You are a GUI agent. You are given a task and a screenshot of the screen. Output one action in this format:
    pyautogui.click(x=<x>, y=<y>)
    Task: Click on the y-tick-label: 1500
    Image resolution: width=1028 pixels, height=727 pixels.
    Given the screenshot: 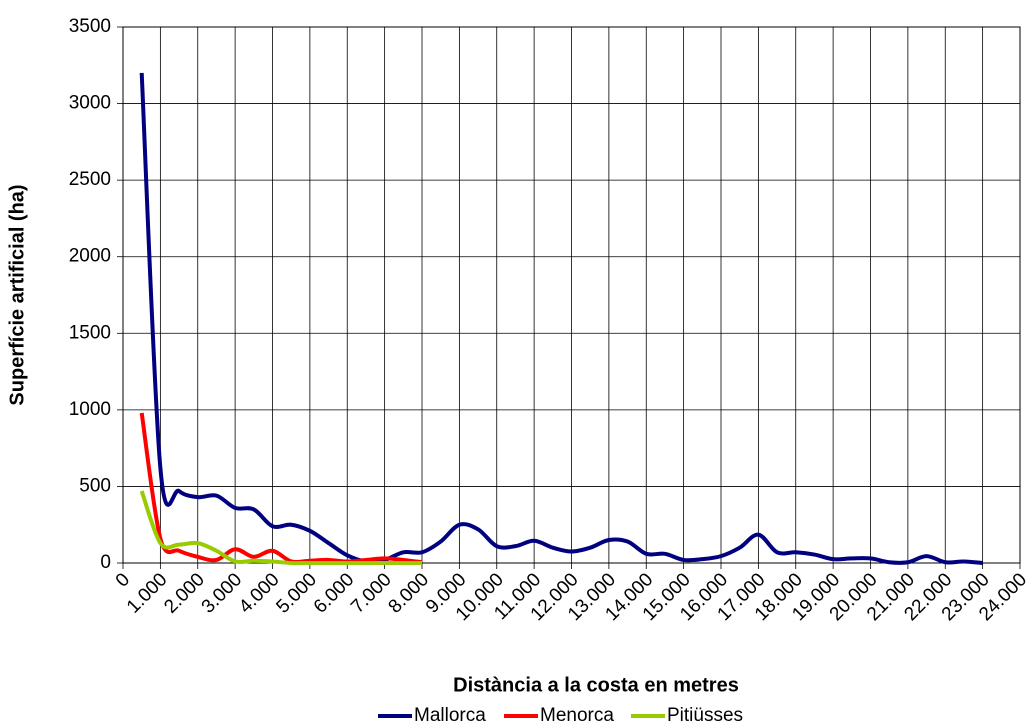 What is the action you would take?
    pyautogui.click(x=90, y=332)
    